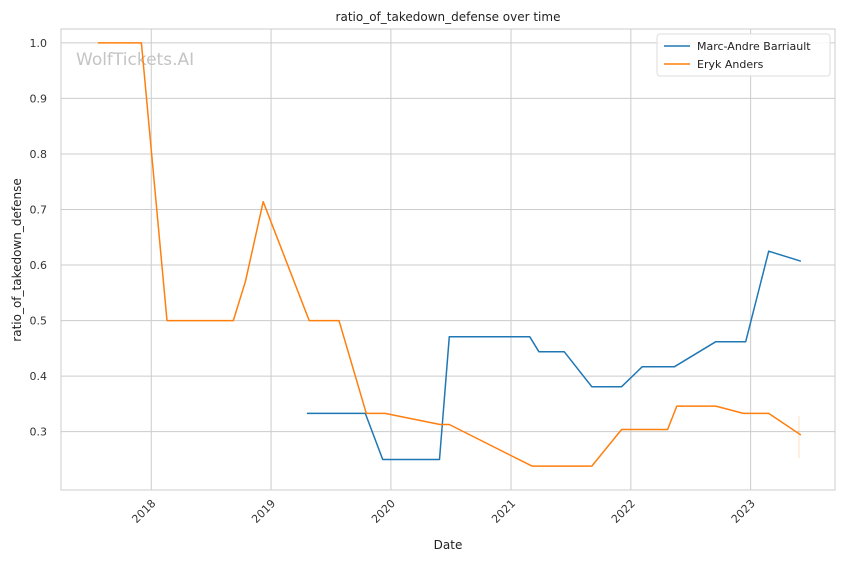 Image resolution: width=844 pixels, height=561 pixels. I want to click on x-axis-label: Date, so click(448, 545).